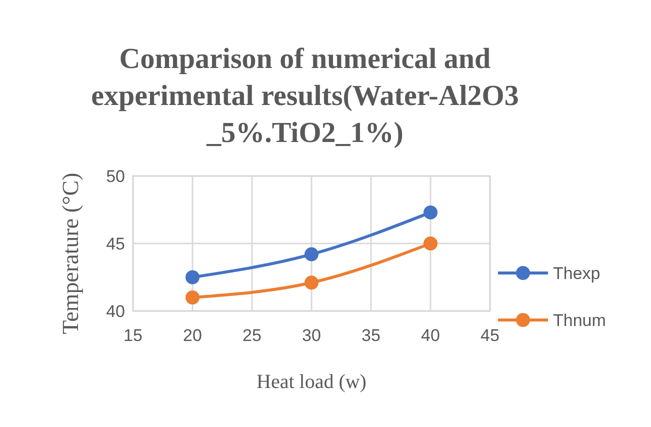 The image size is (651, 427). I want to click on y-tick-label: 50, so click(115, 176).